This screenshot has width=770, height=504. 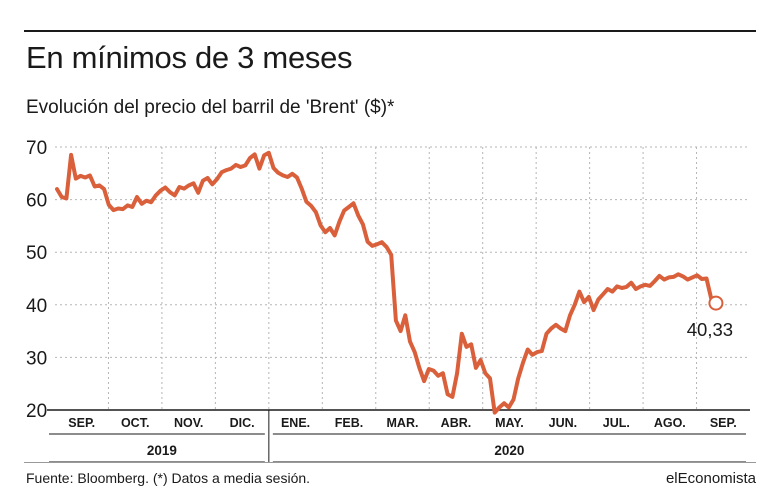 I want to click on chart-title: En mínimos de 3 meses, so click(x=189, y=57).